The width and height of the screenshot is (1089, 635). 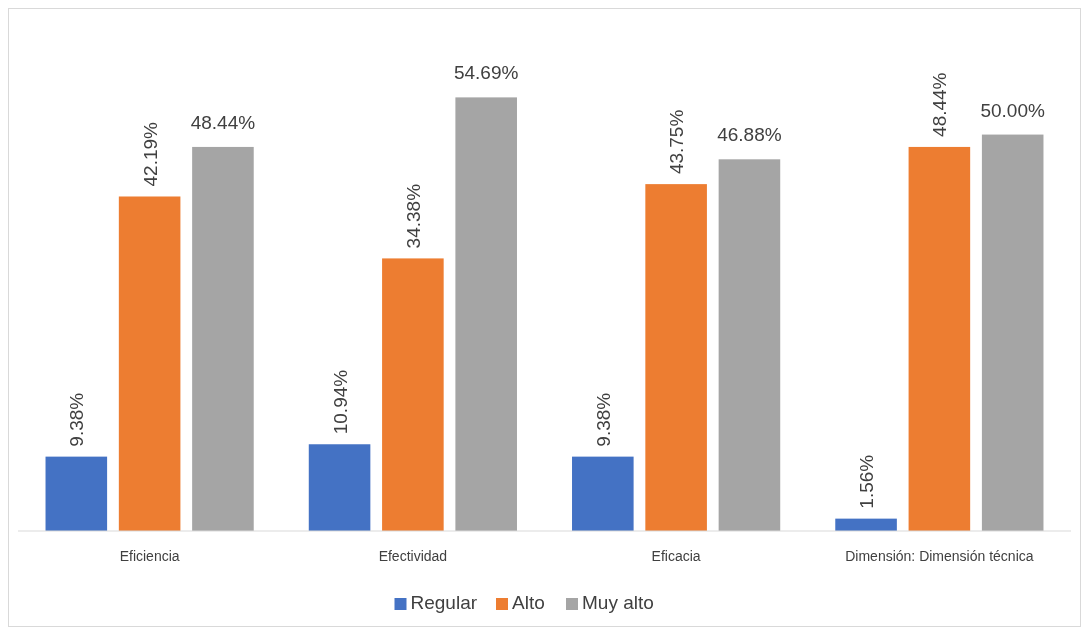 I want to click on data-label: 42.19%, so click(x=150, y=154).